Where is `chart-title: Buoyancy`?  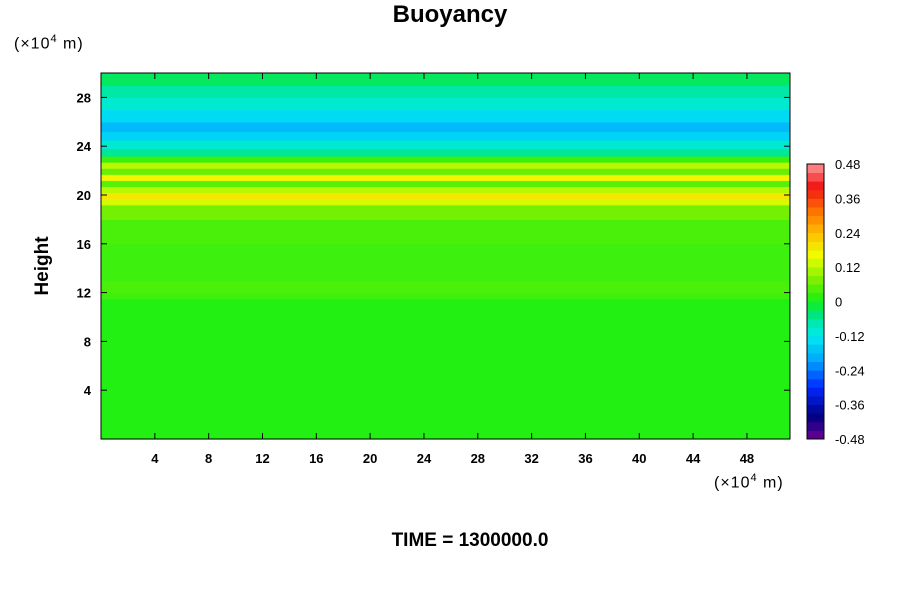 chart-title: Buoyancy is located at coordinates (450, 14).